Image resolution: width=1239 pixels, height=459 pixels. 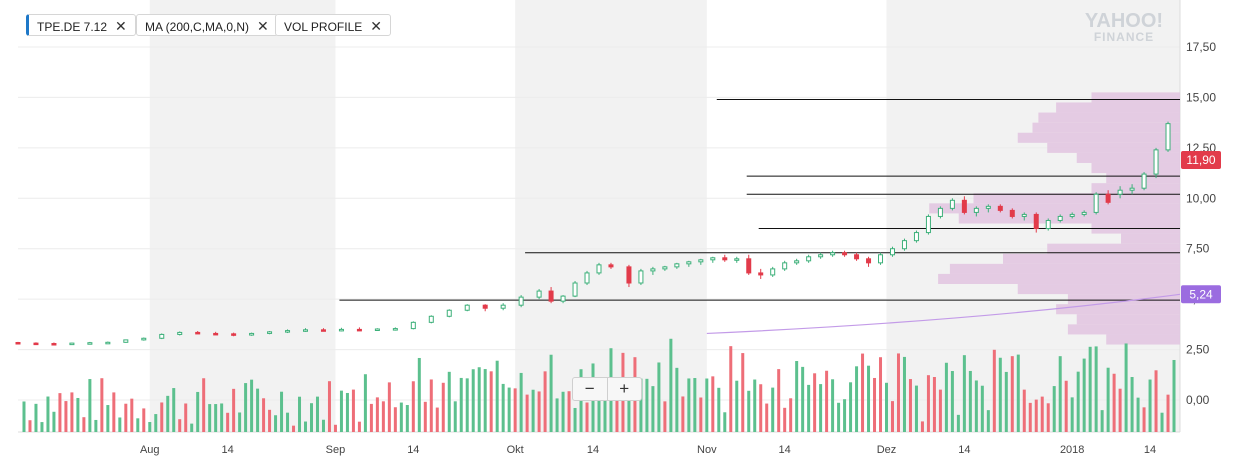 I want to click on zoom-in-button: +, so click(x=624, y=389).